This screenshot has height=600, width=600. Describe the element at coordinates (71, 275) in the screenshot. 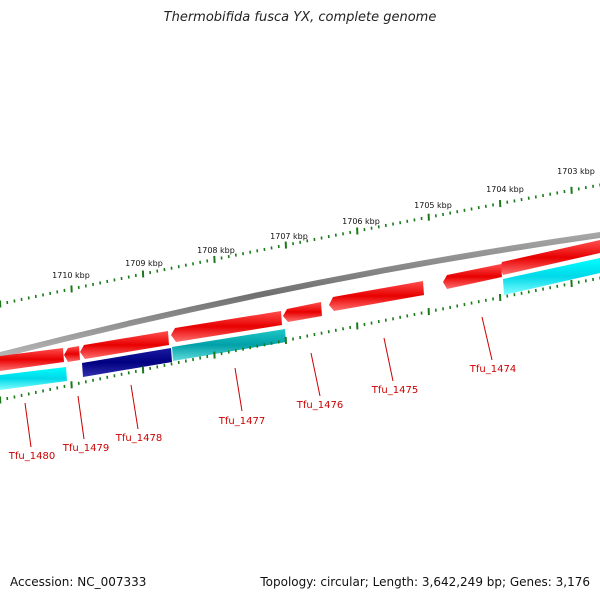

I see `ruler-label-1710: 1710 kbp` at that location.